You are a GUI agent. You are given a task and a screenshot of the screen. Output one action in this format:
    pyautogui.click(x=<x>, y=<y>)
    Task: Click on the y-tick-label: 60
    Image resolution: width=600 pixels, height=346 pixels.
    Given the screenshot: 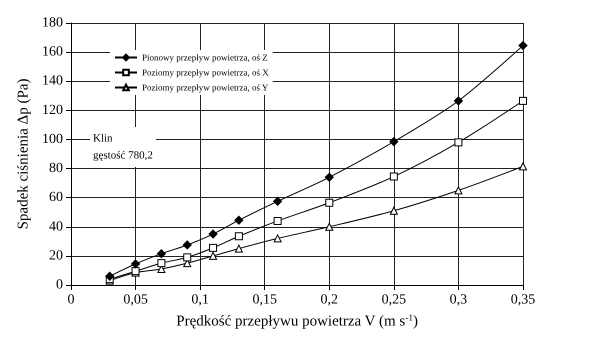 What is the action you would take?
    pyautogui.click(x=56, y=198)
    